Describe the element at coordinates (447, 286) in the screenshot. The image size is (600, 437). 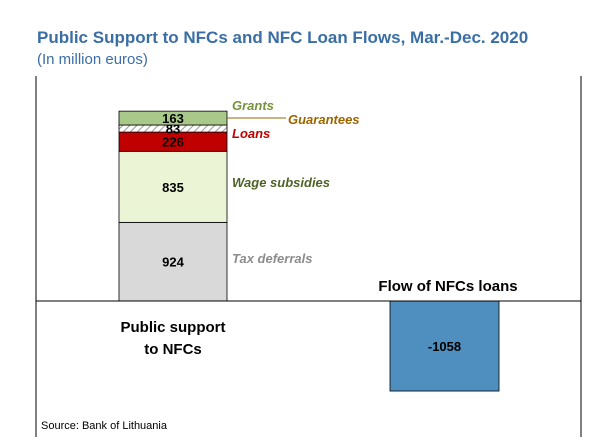
I see `category-label-flow-of-nfcs-loans: Flow of NFCs loans` at that location.